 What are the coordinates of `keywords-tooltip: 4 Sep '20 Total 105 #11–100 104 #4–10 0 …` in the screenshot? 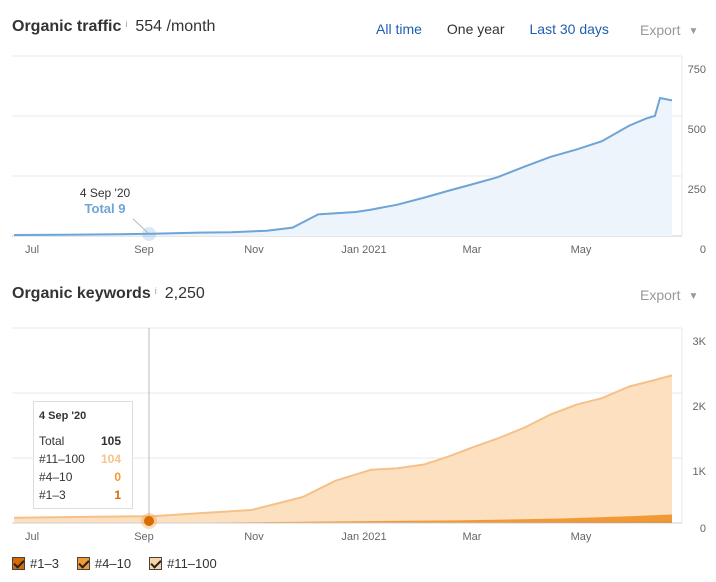 It's located at (83, 455).